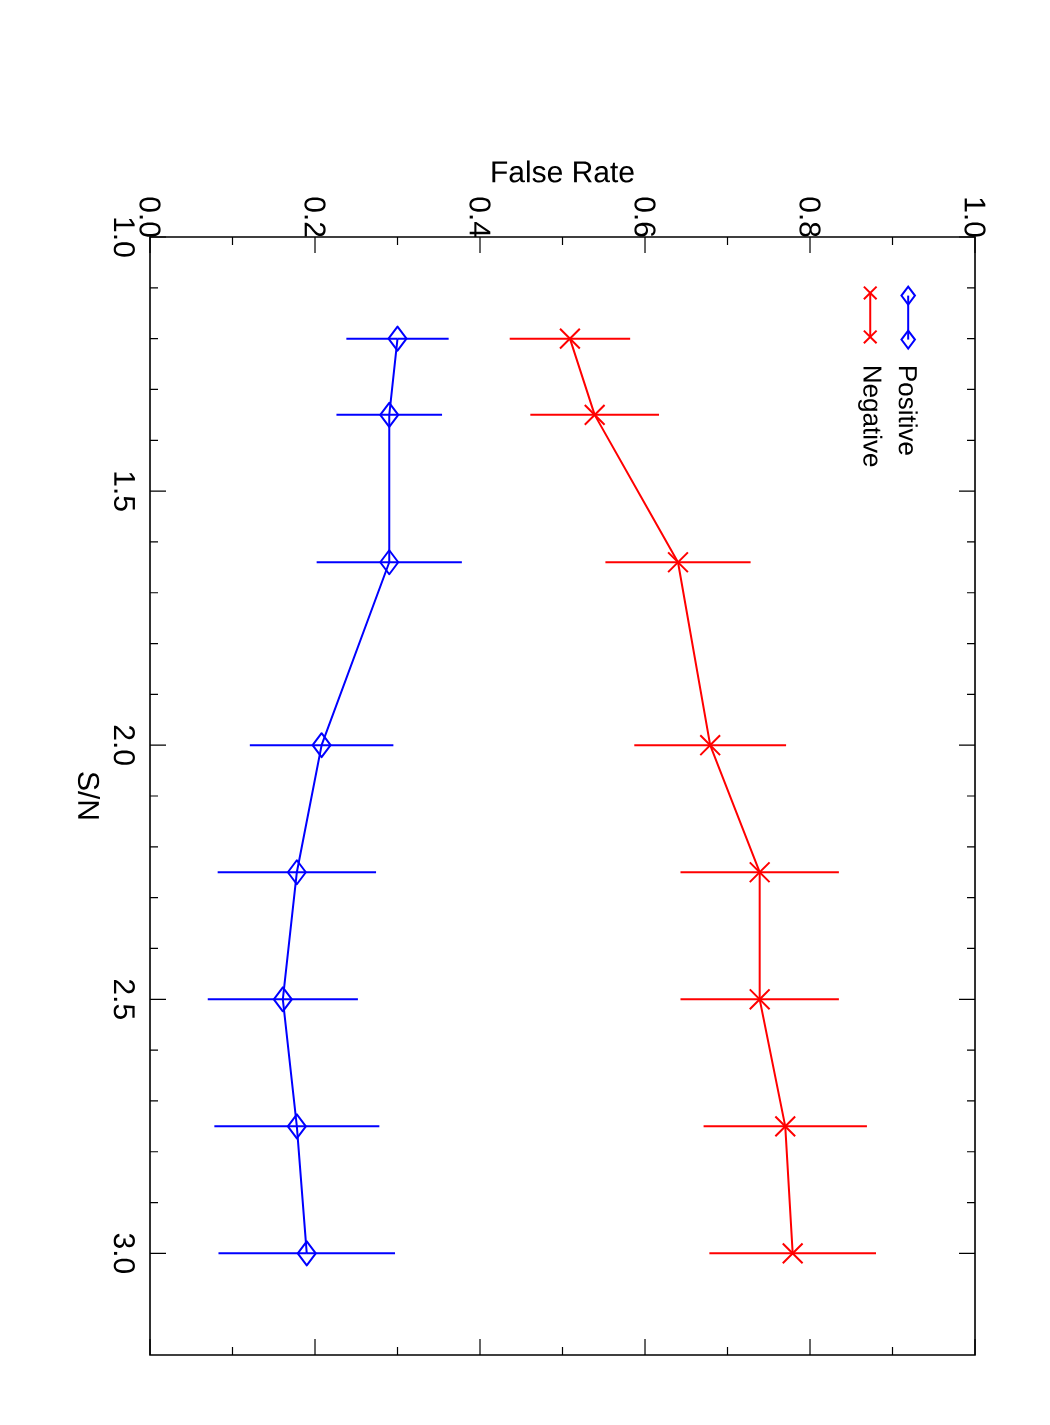  What do you see at coordinates (480, 217) in the screenshot?
I see `x-tick-label: 0.4` at bounding box center [480, 217].